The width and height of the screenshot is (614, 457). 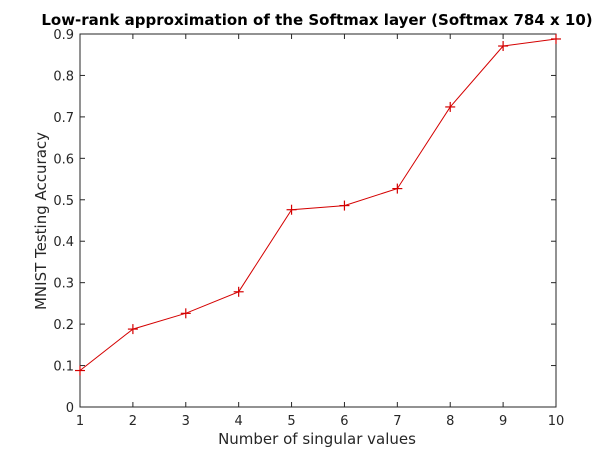 What do you see at coordinates (133, 421) in the screenshot?
I see `x-tick-label: 2` at bounding box center [133, 421].